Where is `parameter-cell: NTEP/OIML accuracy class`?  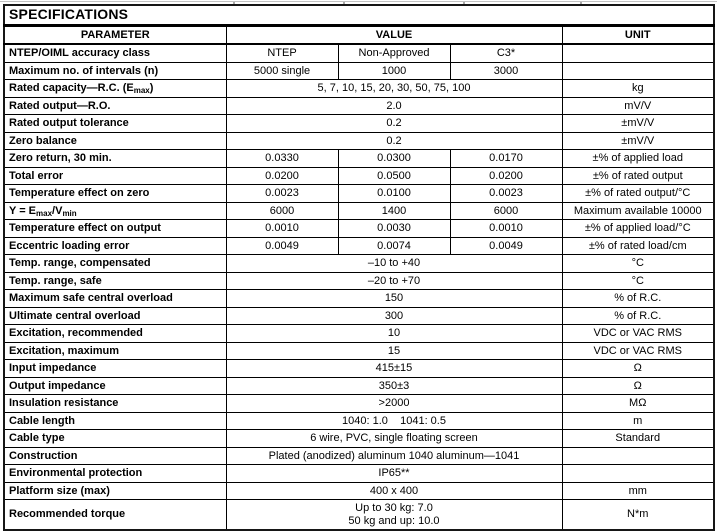
parameter-cell: NTEP/OIML accuracy class is located at coordinates (115, 52).